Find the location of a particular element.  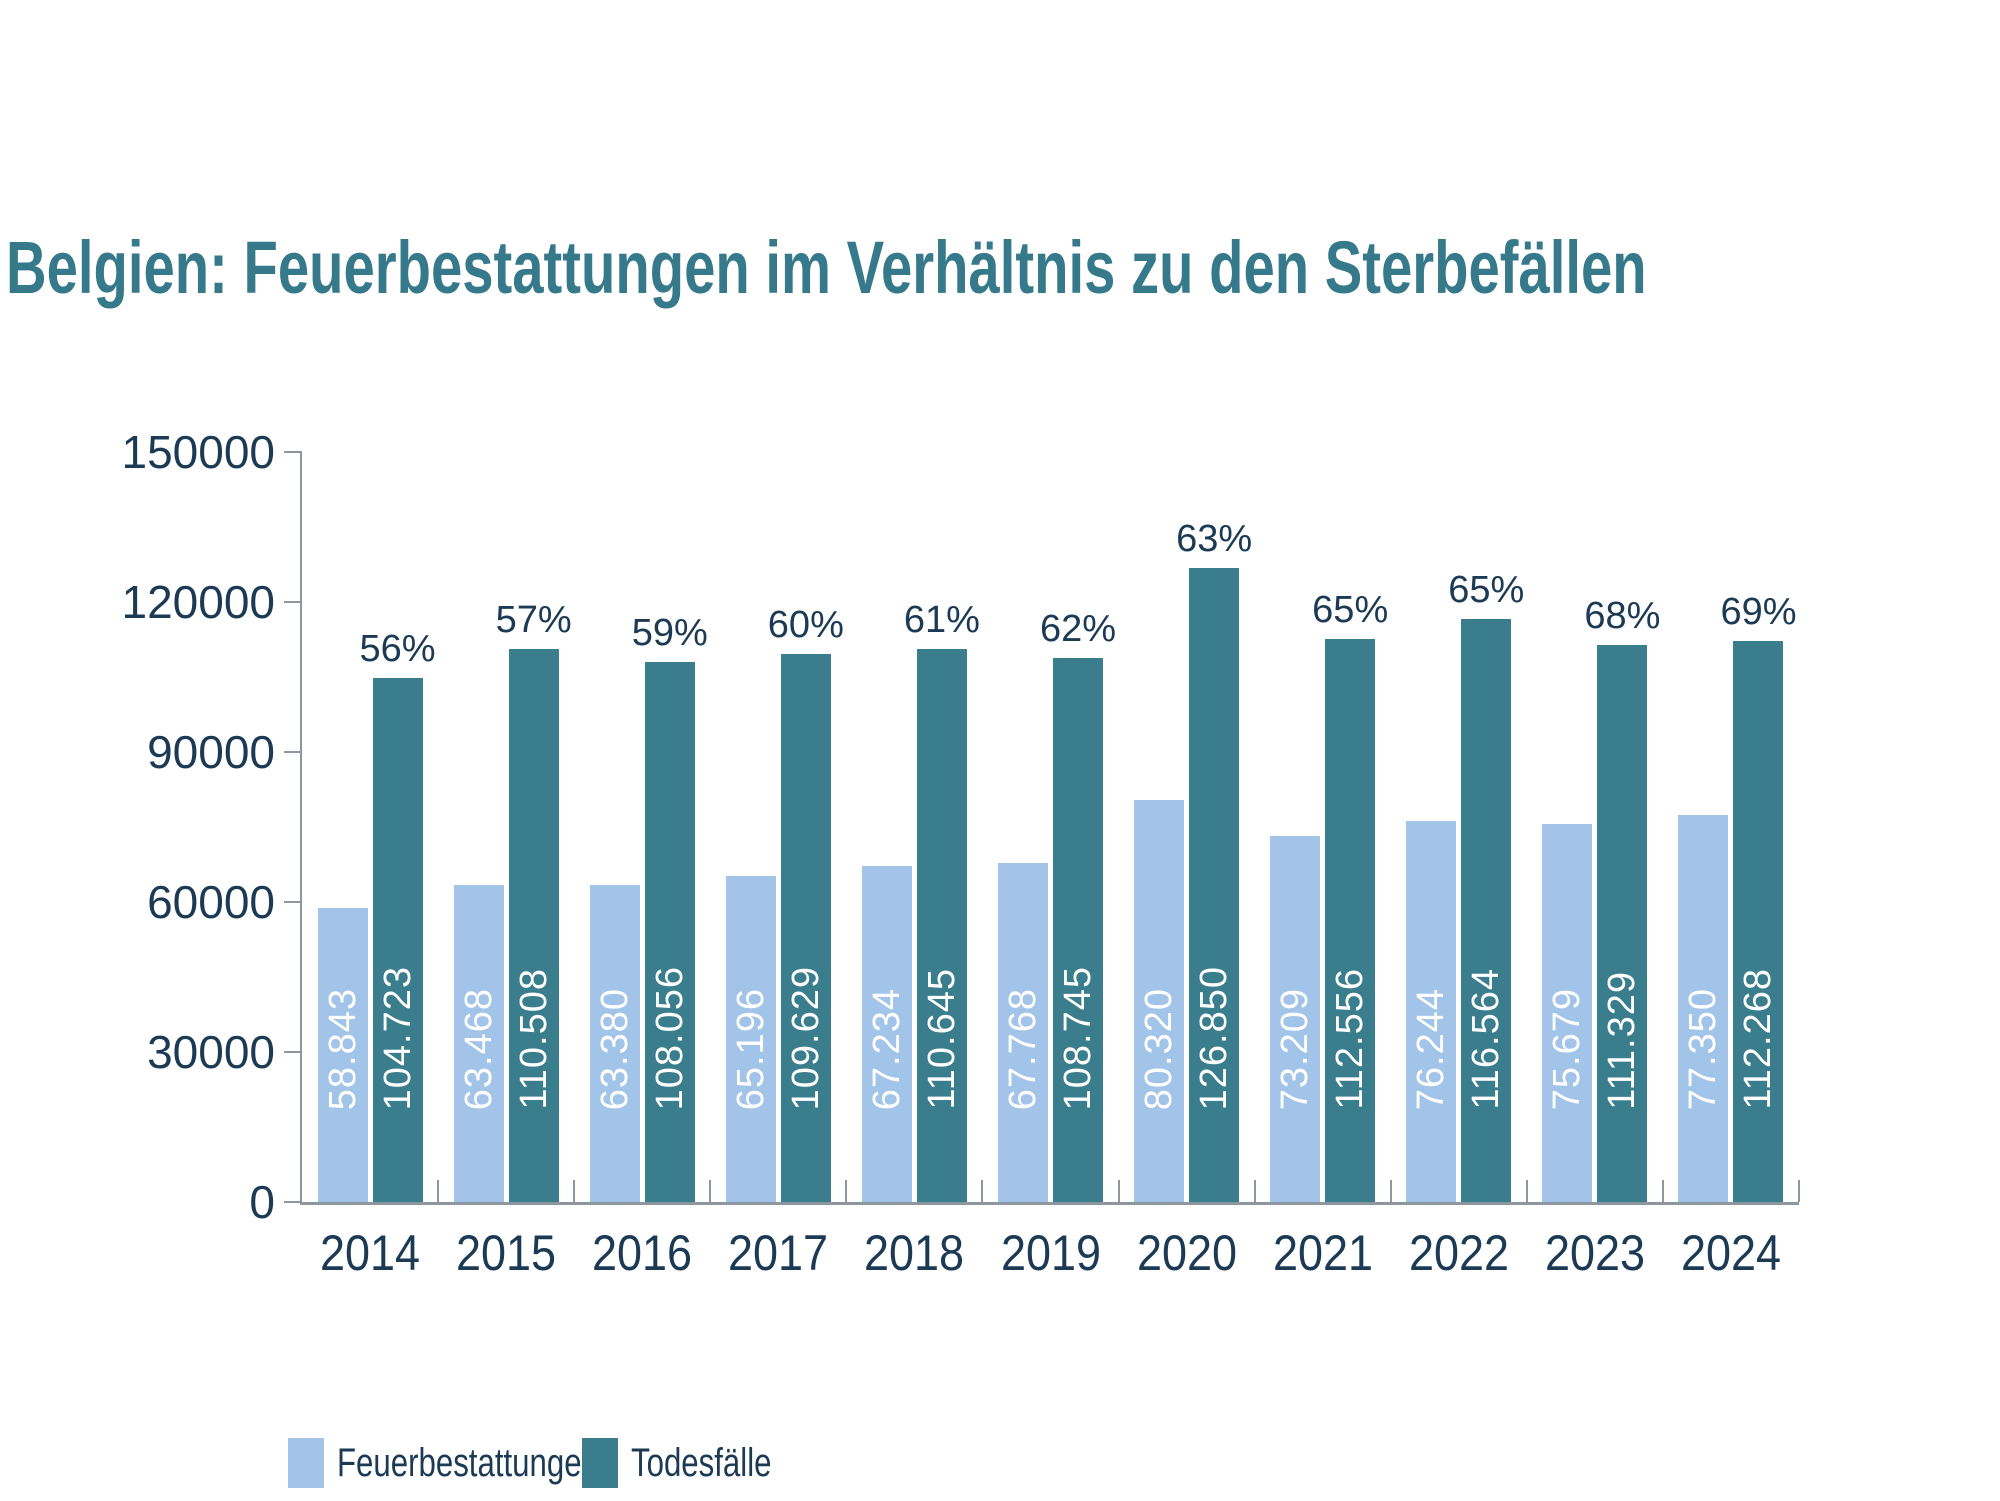

deaths-bar: 110.645 61% is located at coordinates (942, 901).